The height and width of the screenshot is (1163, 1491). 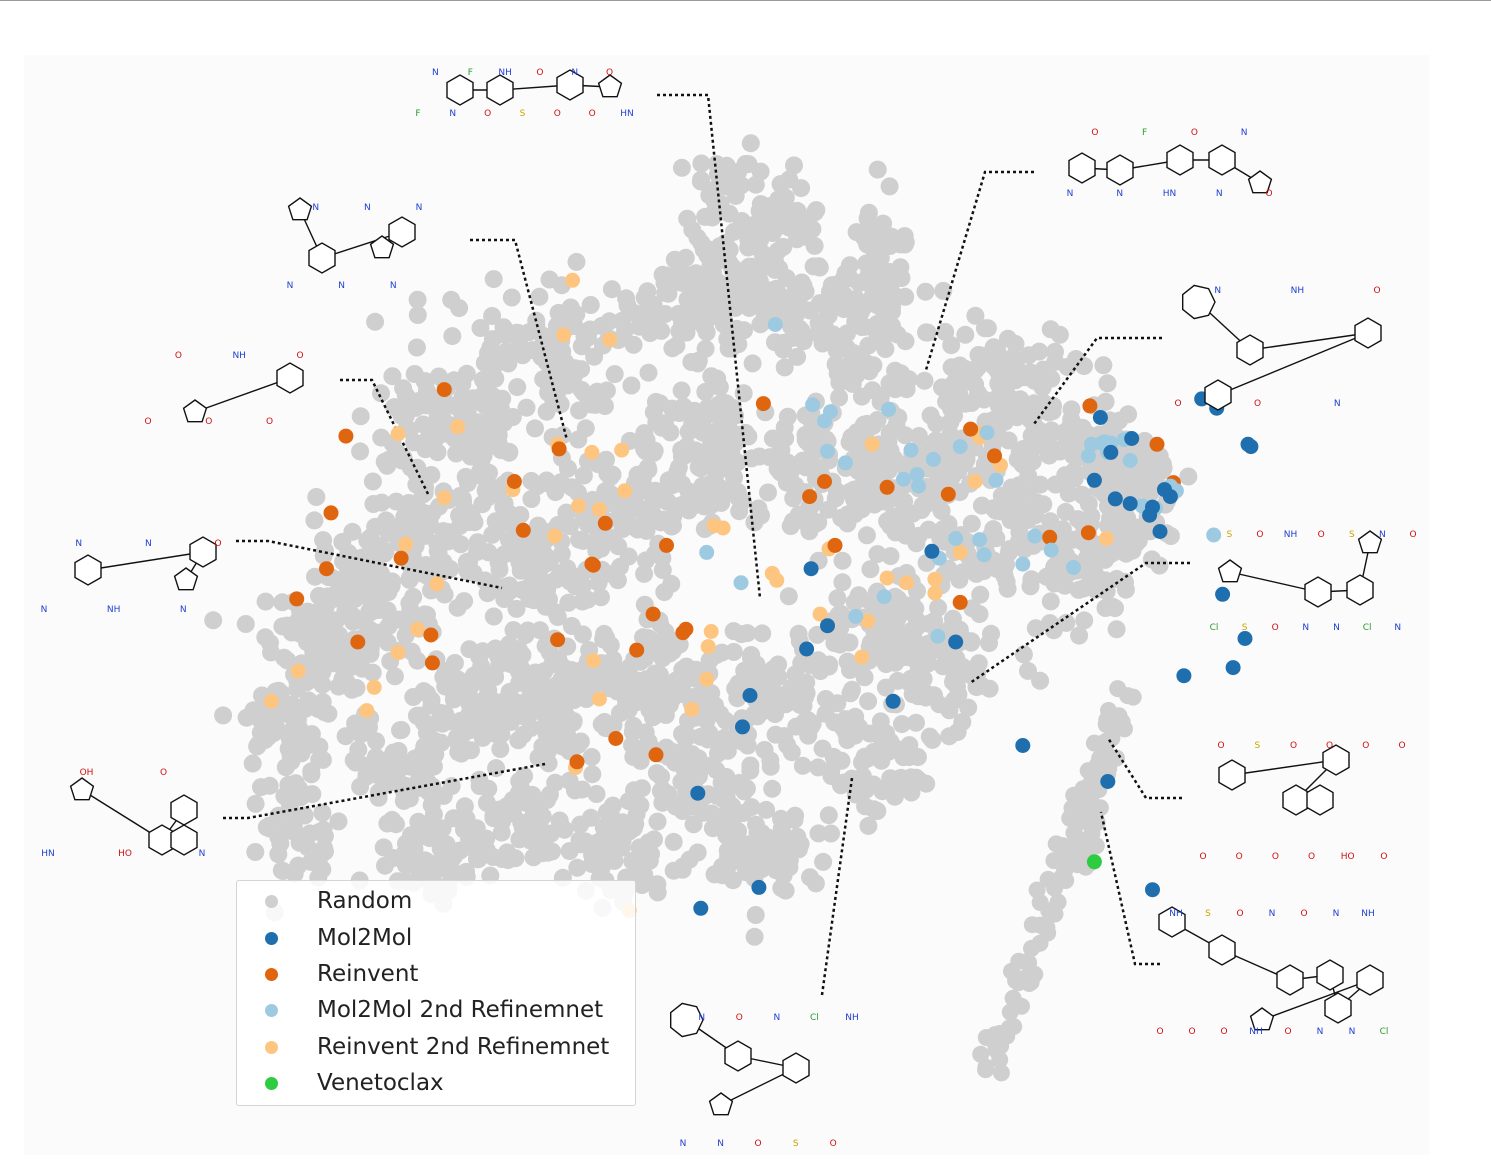 What do you see at coordinates (48, 854) in the screenshot?
I see `atom-label: HN` at bounding box center [48, 854].